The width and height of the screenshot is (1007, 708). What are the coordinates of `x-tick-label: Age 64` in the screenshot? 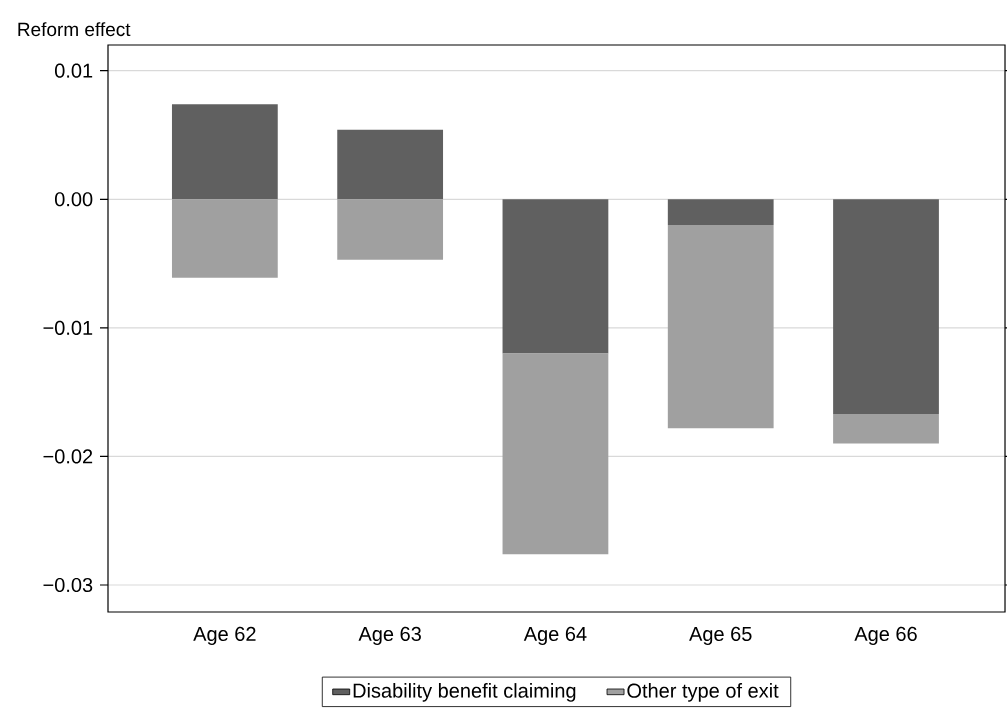 It's located at (555, 635).